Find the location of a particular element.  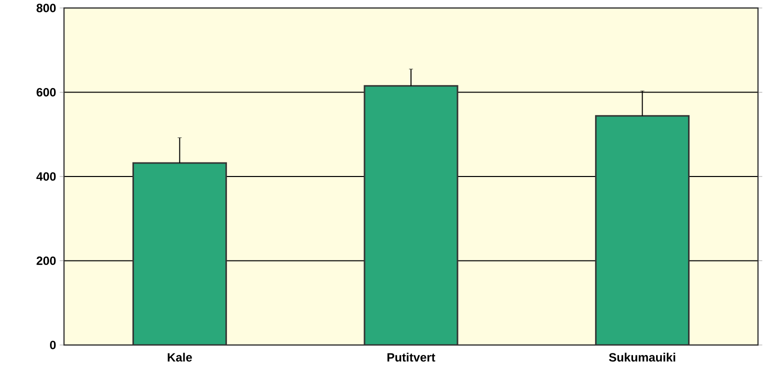

y-tick-label: 600 is located at coordinates (46, 92).